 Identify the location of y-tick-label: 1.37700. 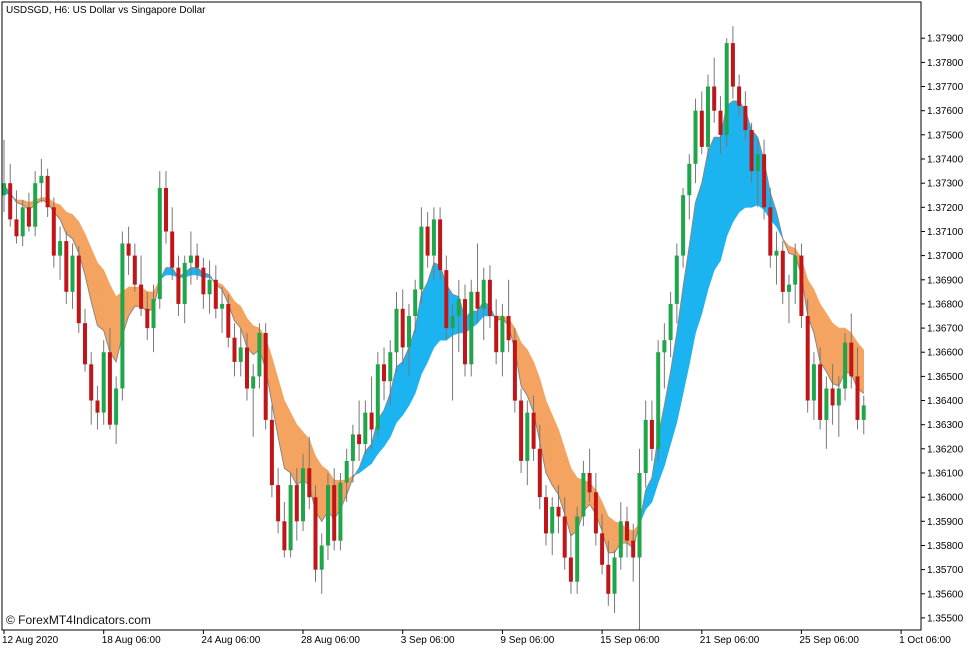
(945, 87).